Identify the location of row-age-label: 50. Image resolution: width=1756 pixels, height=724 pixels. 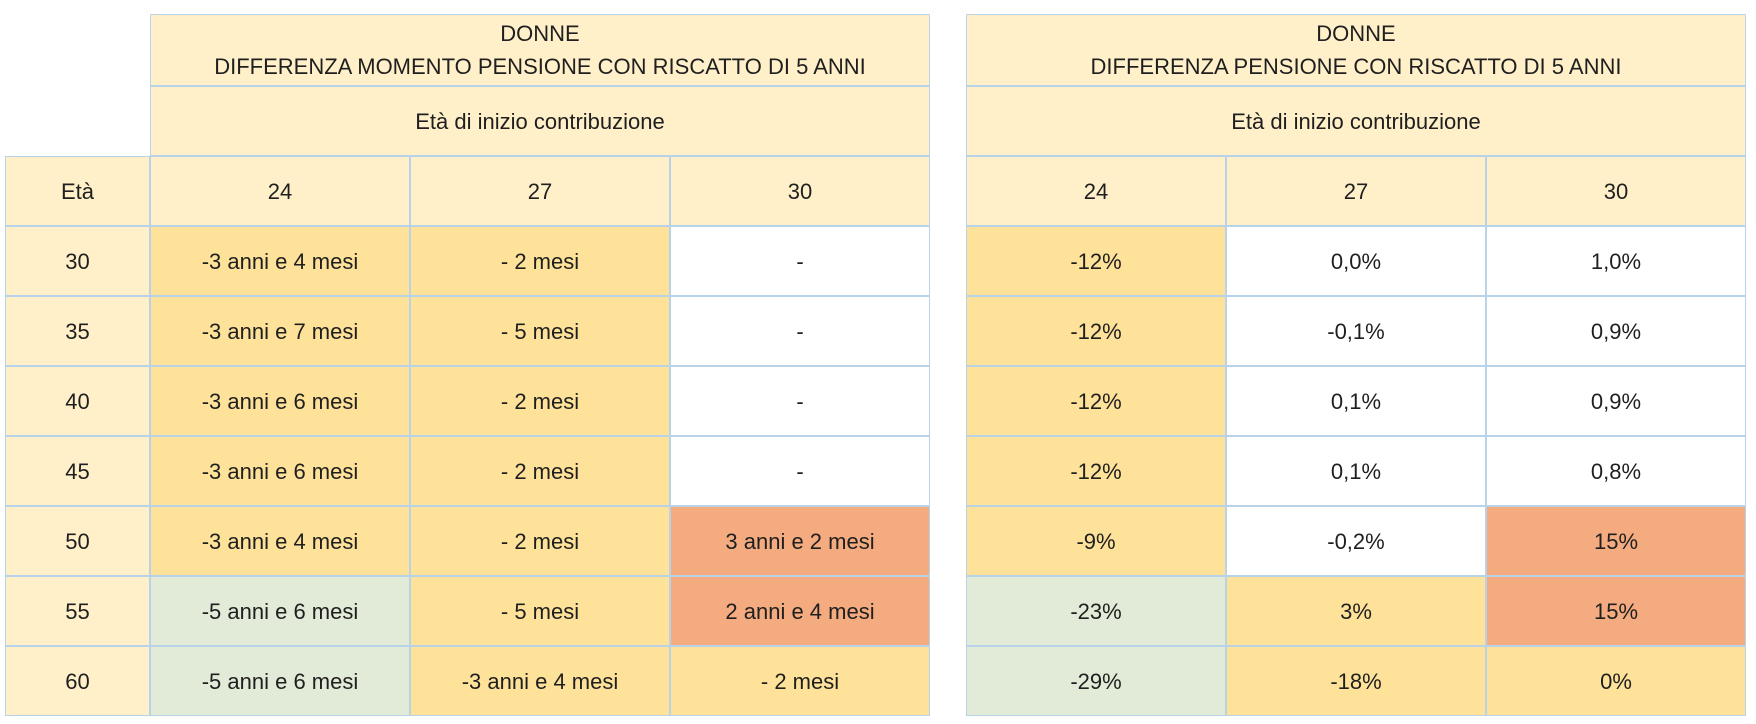
(77, 541).